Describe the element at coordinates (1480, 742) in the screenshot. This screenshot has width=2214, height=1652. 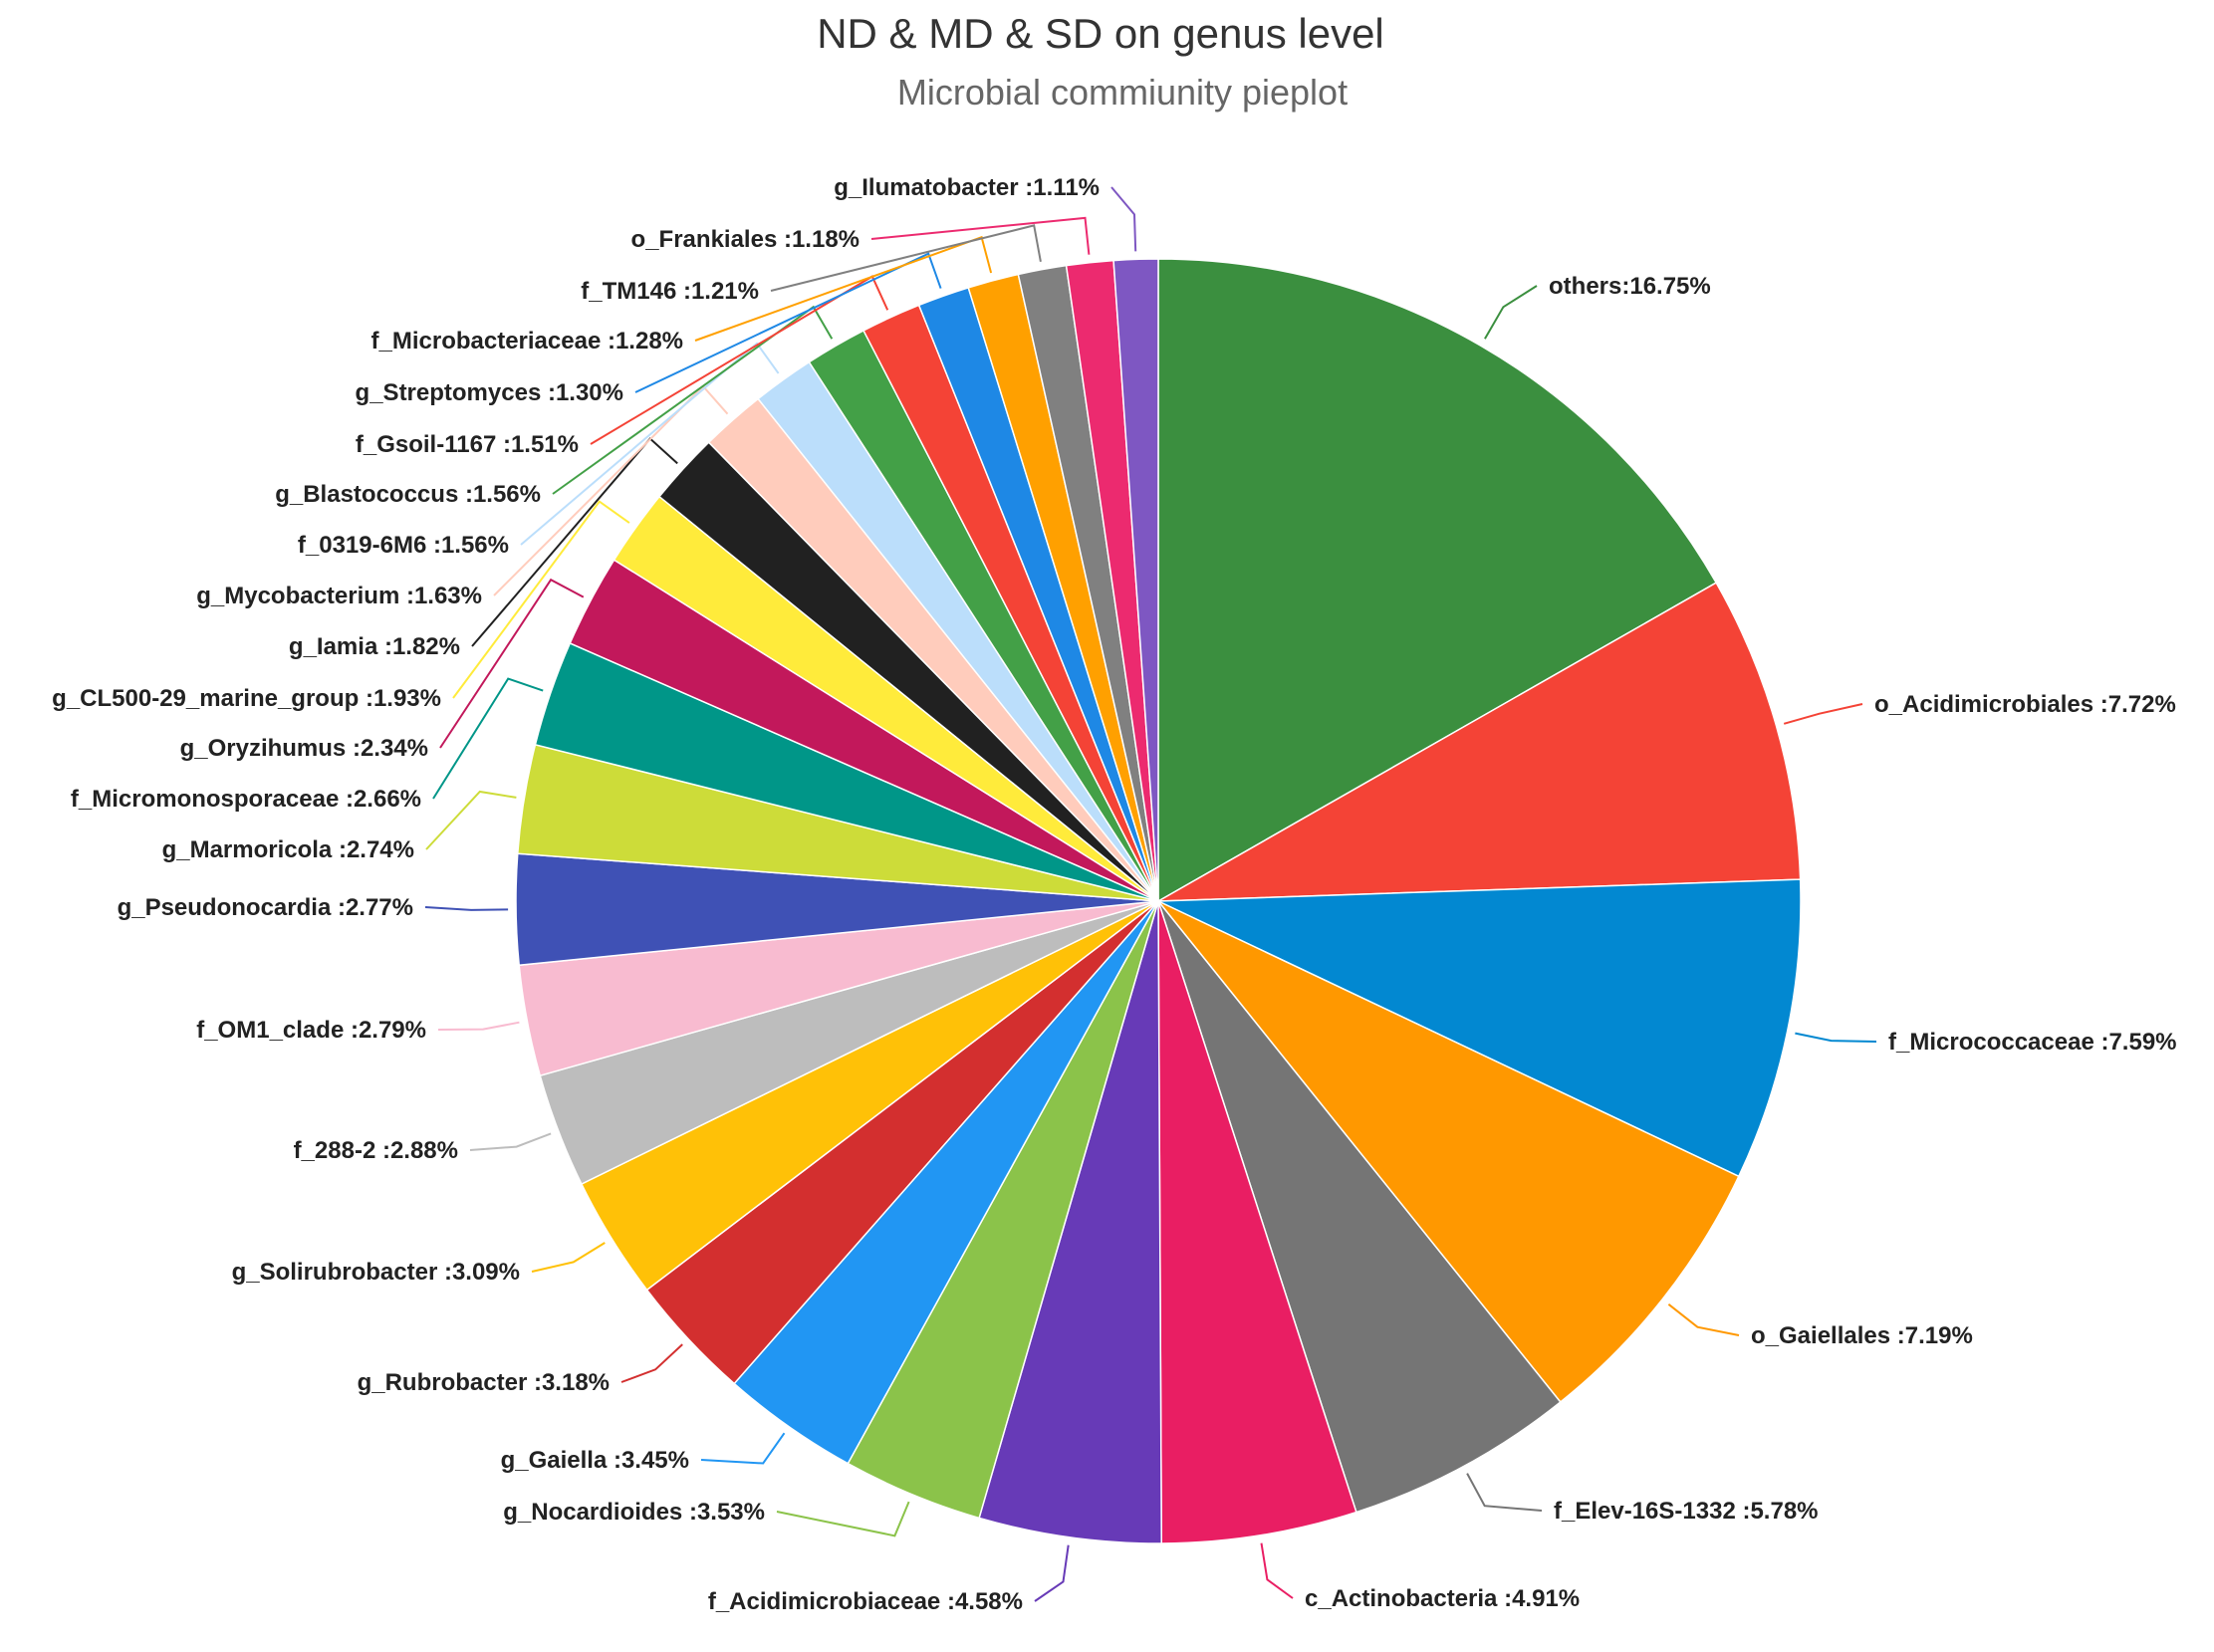
I see `pie-slice-o-acidimicrobiales` at that location.